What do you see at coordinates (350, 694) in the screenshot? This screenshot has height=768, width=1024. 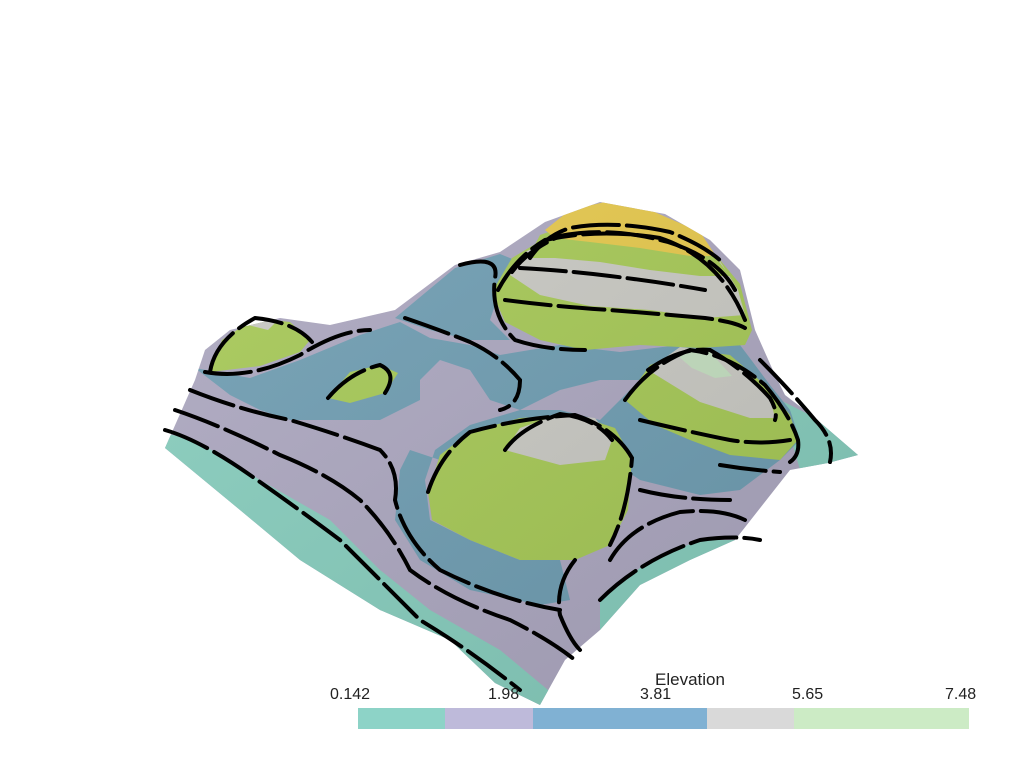 I see `tick-label-min: 0.142` at bounding box center [350, 694].